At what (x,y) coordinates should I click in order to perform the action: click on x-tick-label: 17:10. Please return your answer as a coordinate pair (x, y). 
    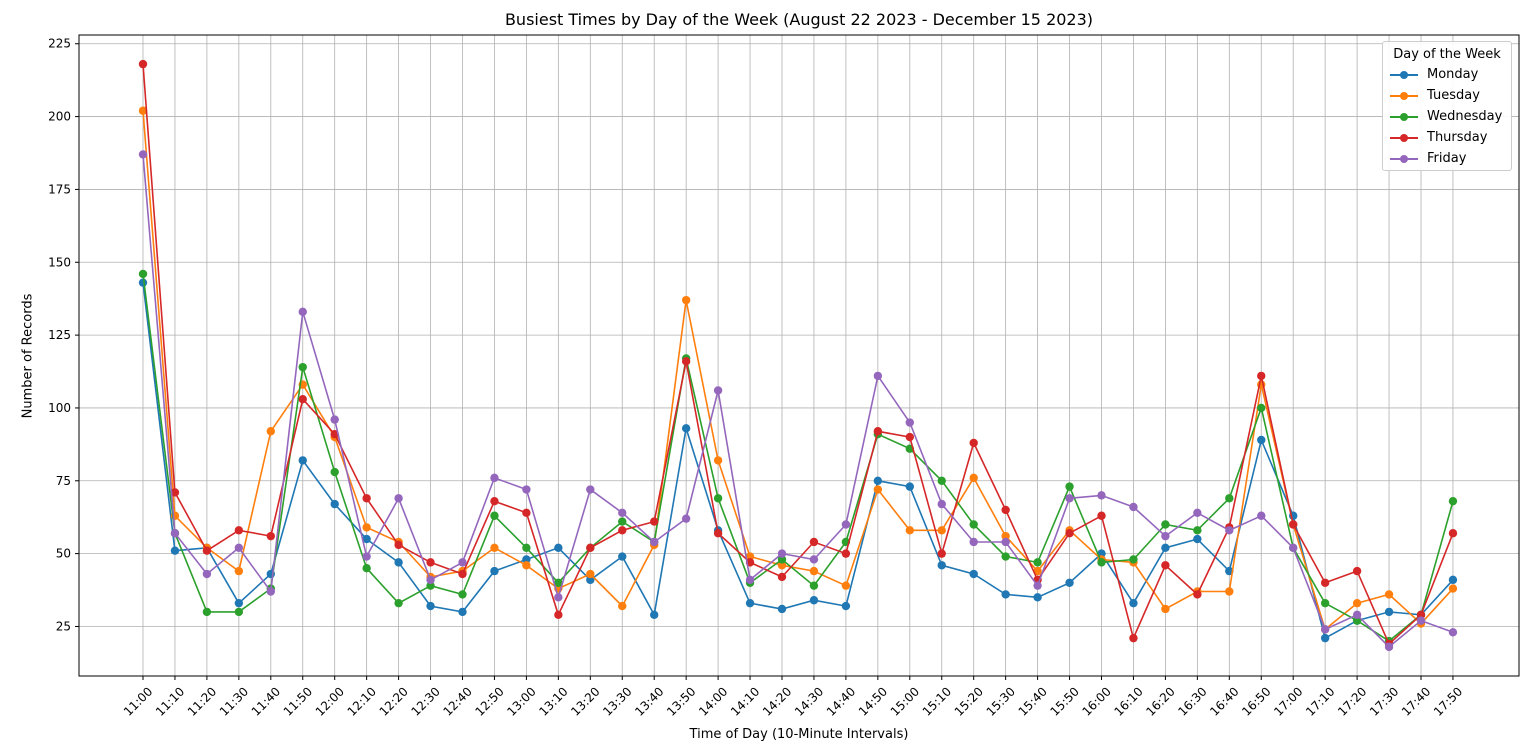
    Looking at the image, I should click on (1320, 701).